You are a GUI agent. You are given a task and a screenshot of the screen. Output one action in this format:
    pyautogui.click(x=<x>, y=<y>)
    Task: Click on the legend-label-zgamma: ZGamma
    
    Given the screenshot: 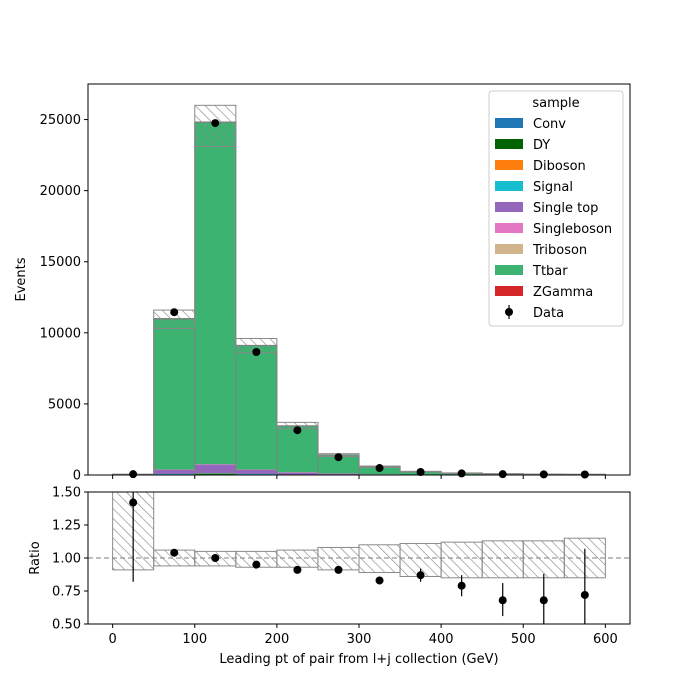 What is the action you would take?
    pyautogui.click(x=563, y=292)
    